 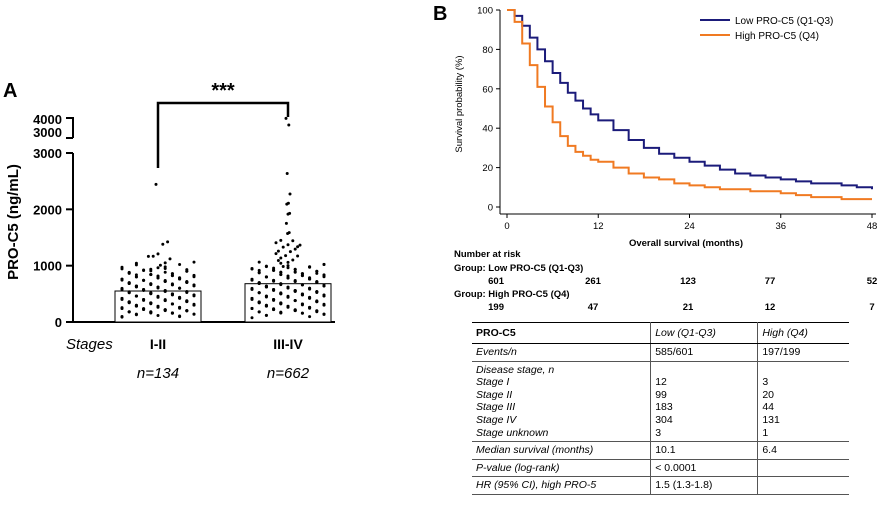 What do you see at coordinates (661, 382) in the screenshot?
I see `stage-low: 12` at bounding box center [661, 382].